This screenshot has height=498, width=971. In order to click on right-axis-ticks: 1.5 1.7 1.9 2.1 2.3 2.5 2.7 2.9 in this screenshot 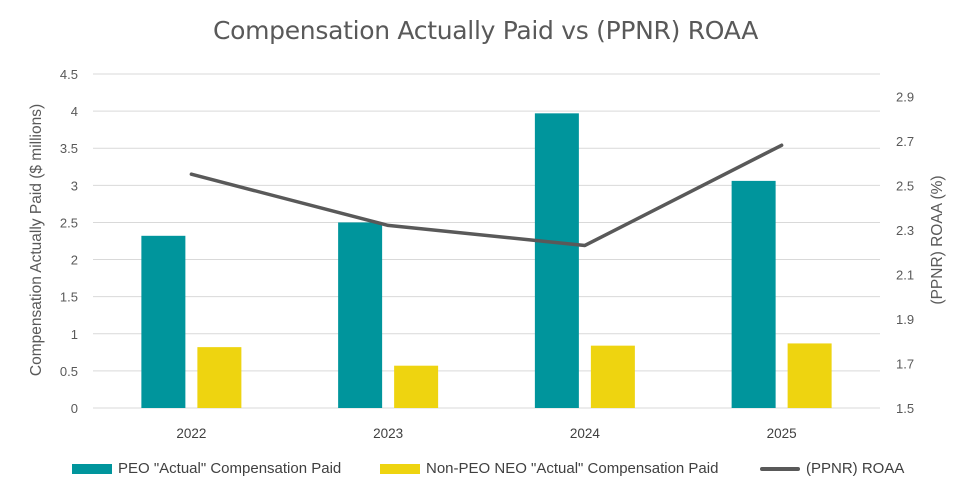, I will do `click(905, 252)`.